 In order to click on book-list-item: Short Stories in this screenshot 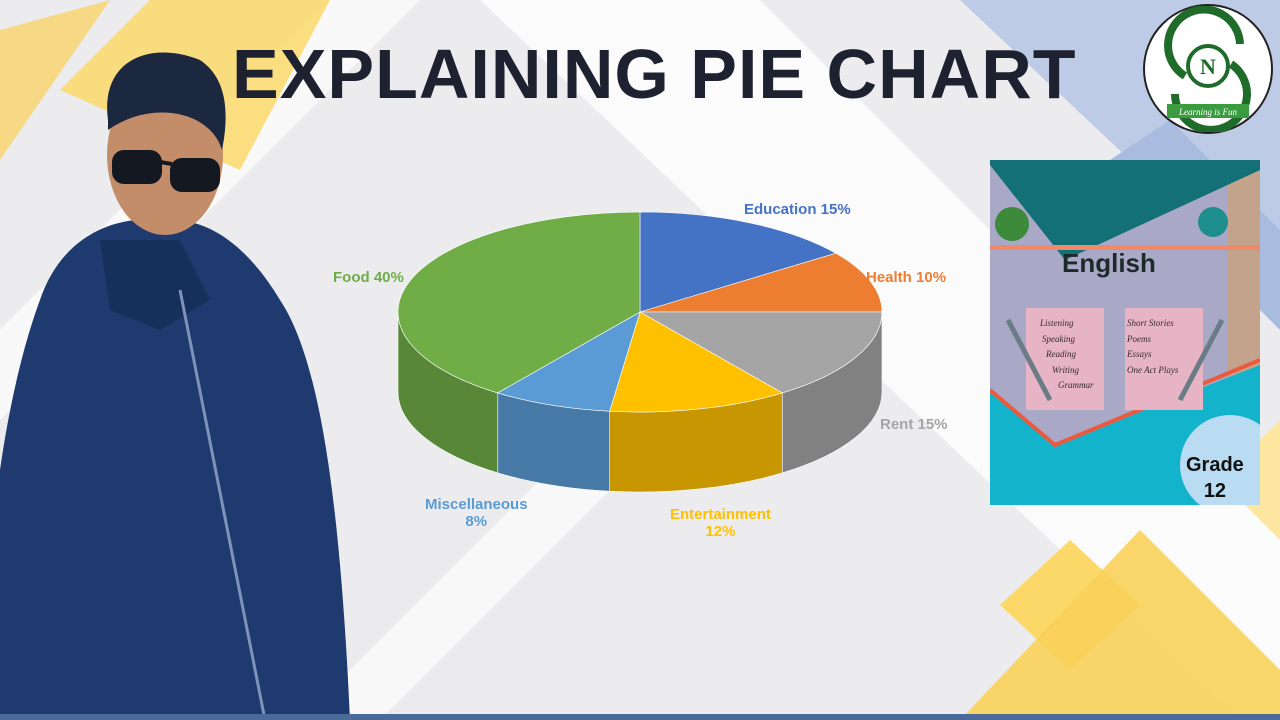, I will do `click(1150, 323)`.